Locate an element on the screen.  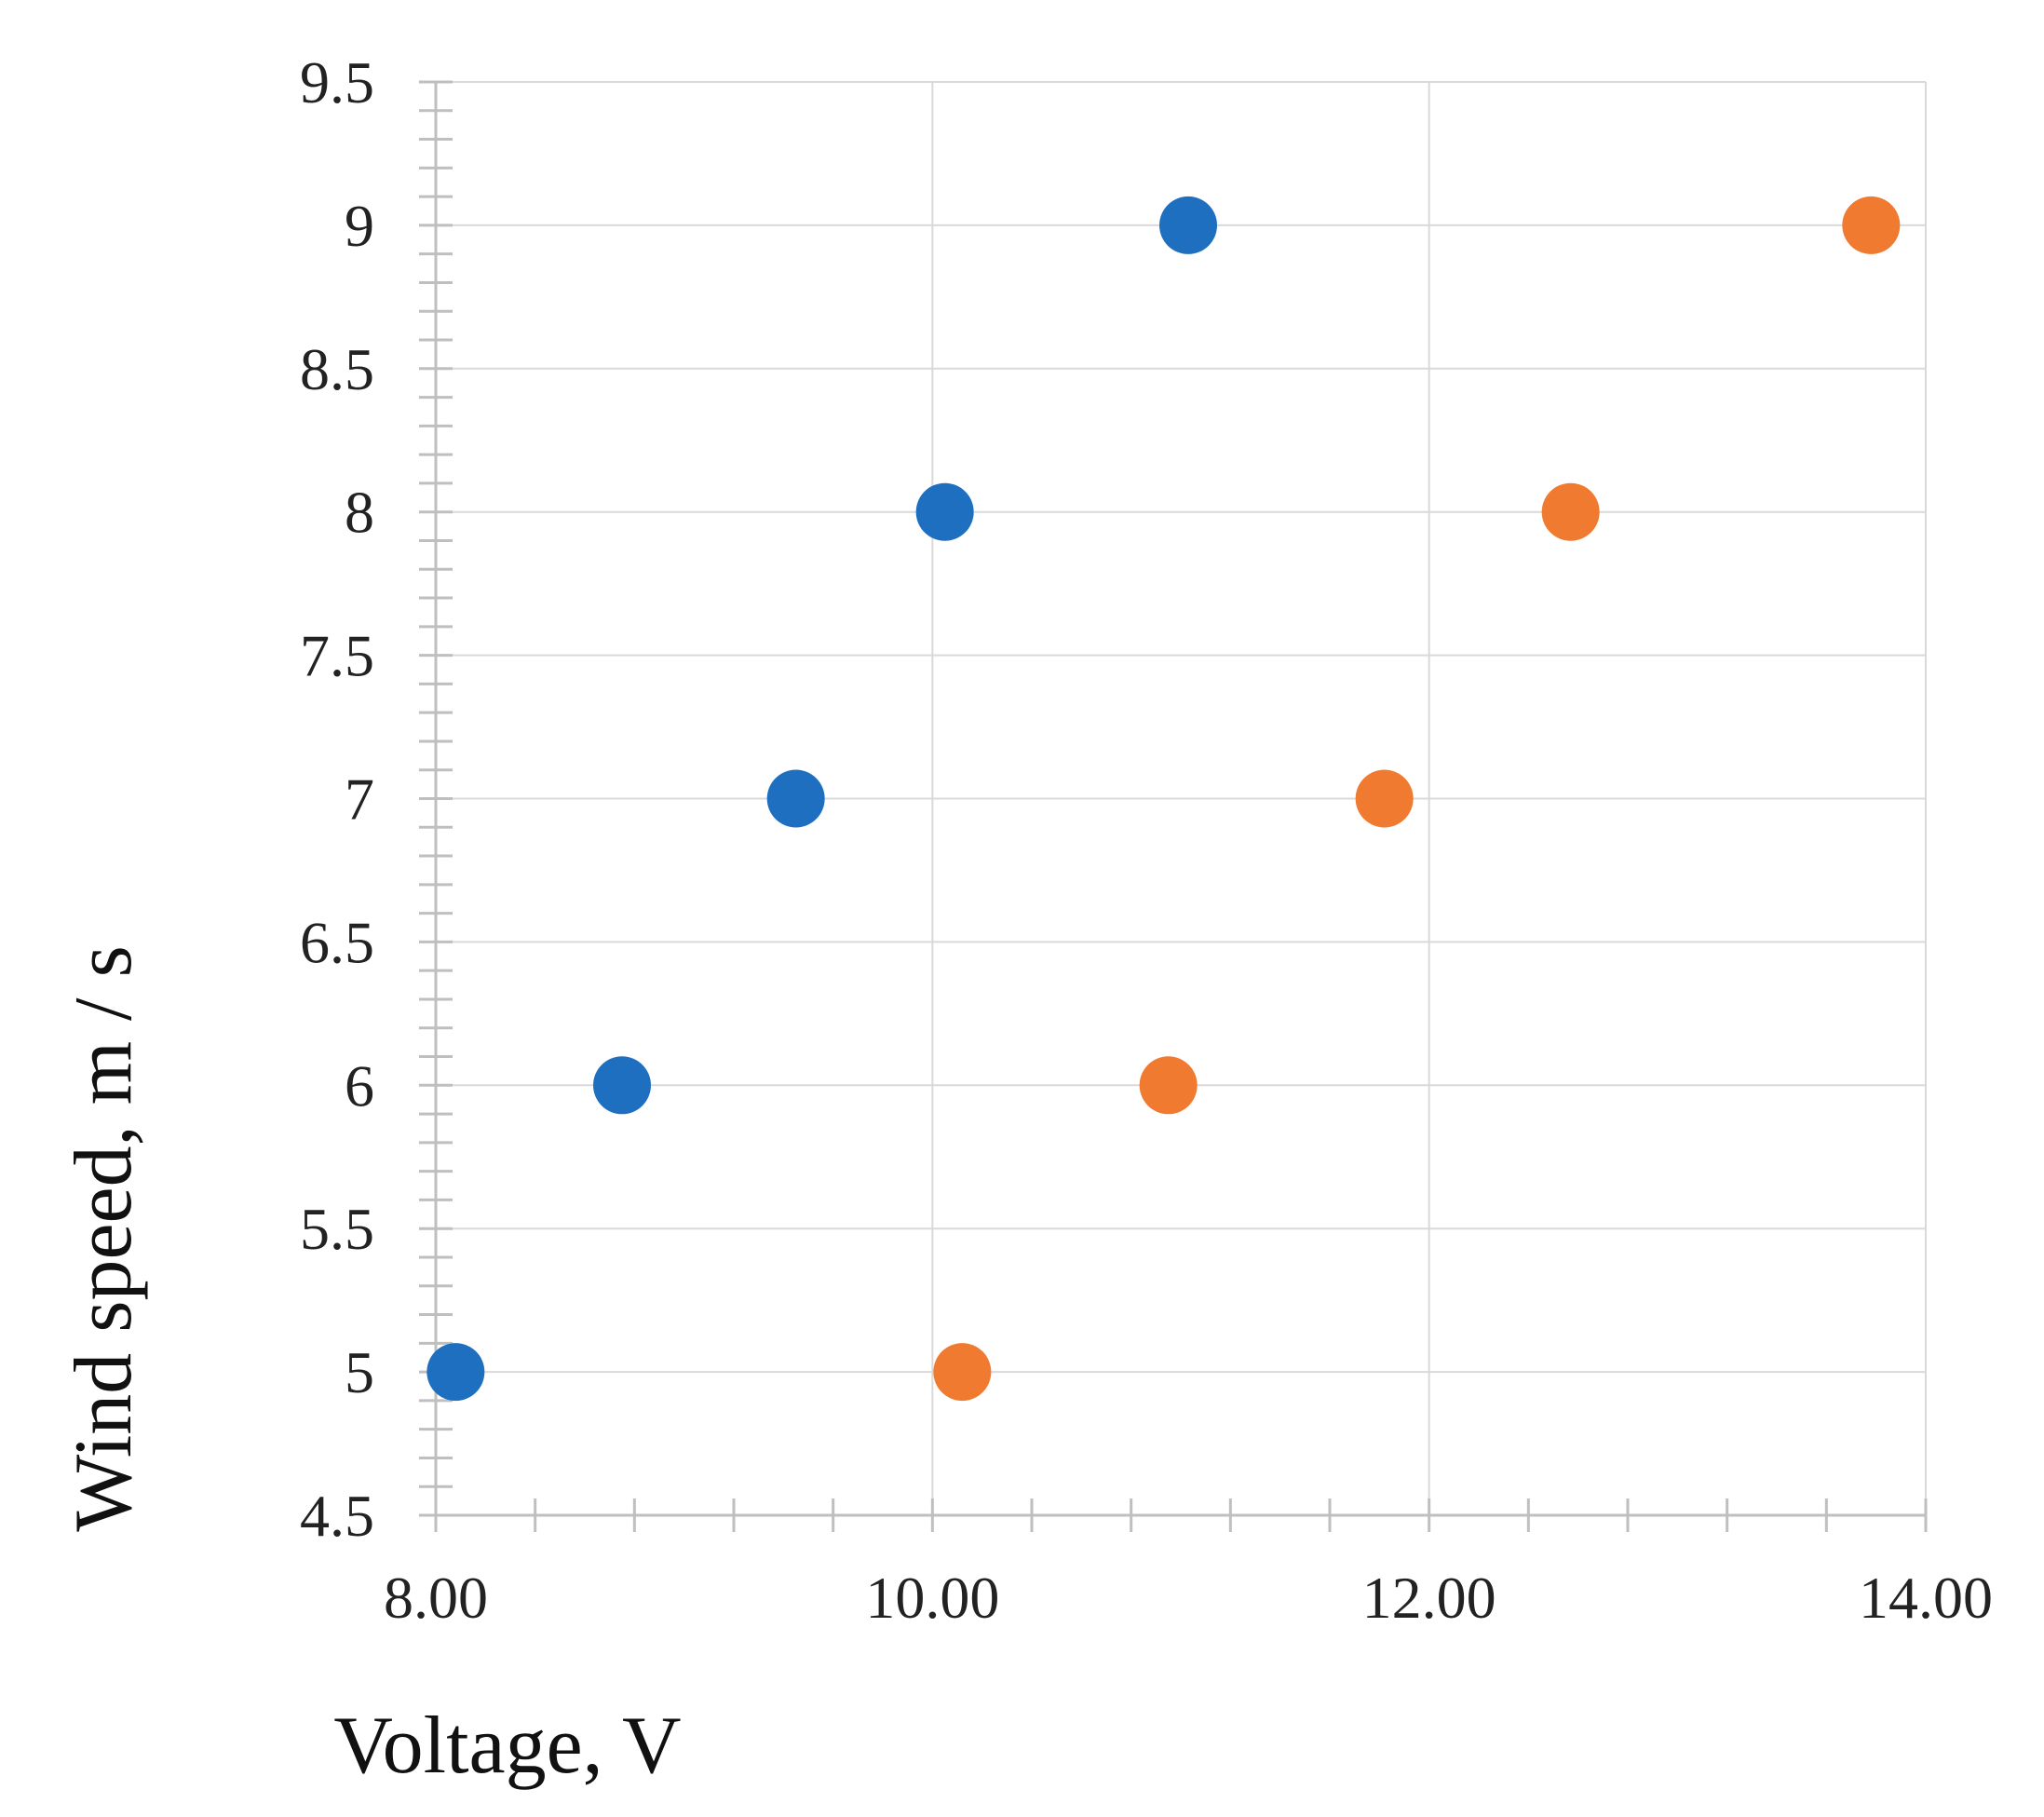
y-tick-labels: 4.5 5 5.5 6 6.5 7 7.5 8 8.5 9 9.5 is located at coordinates (337, 799).